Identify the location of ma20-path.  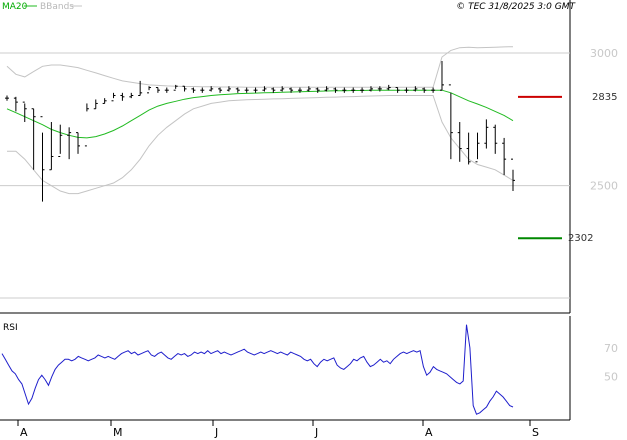
(260, 114).